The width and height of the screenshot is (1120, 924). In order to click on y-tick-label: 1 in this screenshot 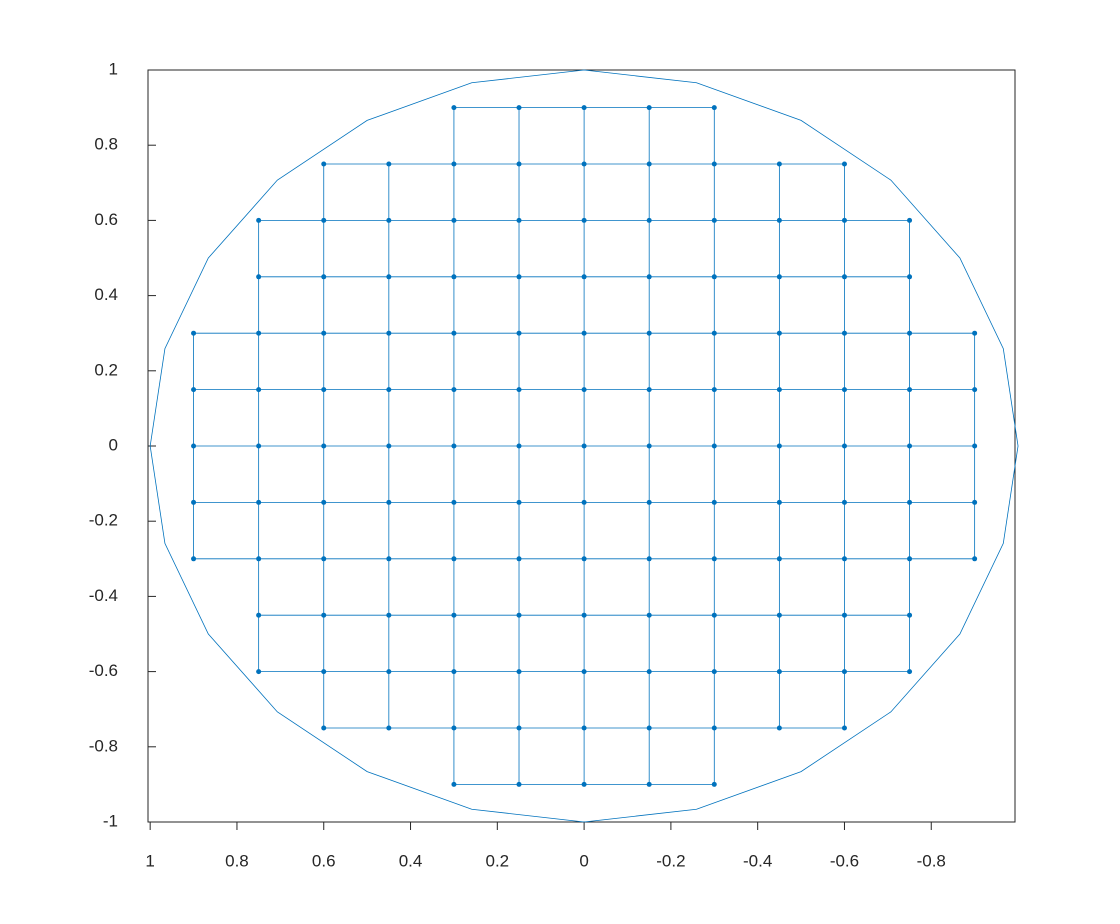, I will do `click(113, 68)`.